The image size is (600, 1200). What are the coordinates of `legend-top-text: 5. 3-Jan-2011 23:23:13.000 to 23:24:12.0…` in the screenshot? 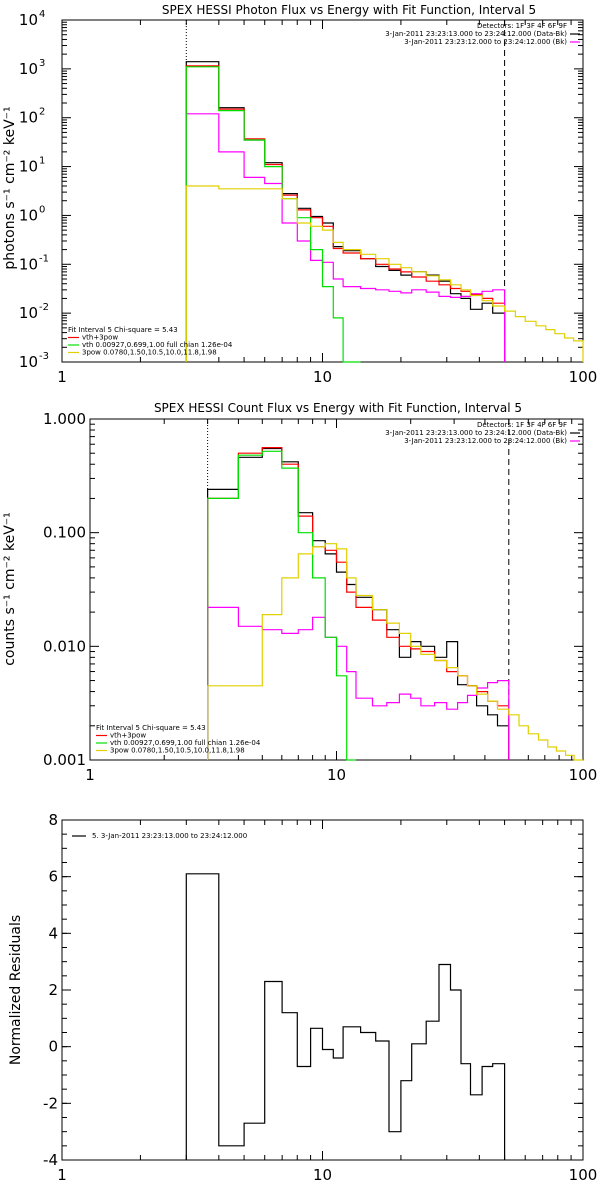 It's located at (169, 836).